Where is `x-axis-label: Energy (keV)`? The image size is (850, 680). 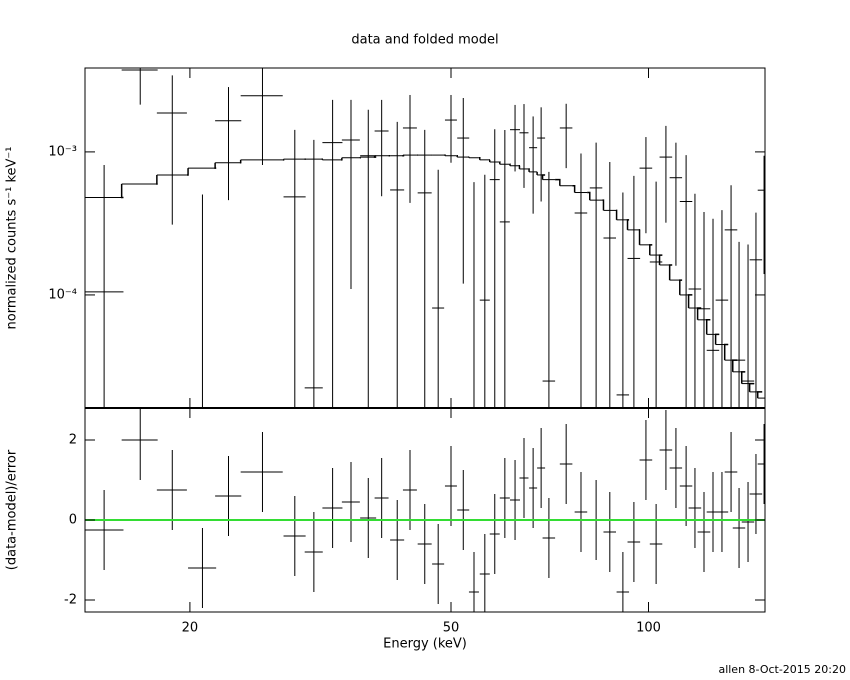 x-axis-label: Energy (keV) is located at coordinates (425, 644).